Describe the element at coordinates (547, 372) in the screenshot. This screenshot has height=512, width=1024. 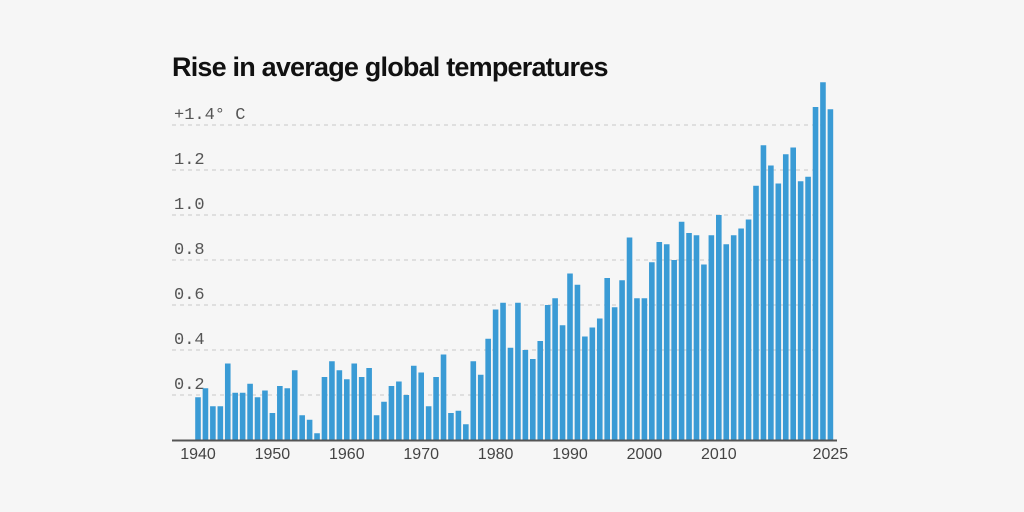
I see `bar-1987` at that location.